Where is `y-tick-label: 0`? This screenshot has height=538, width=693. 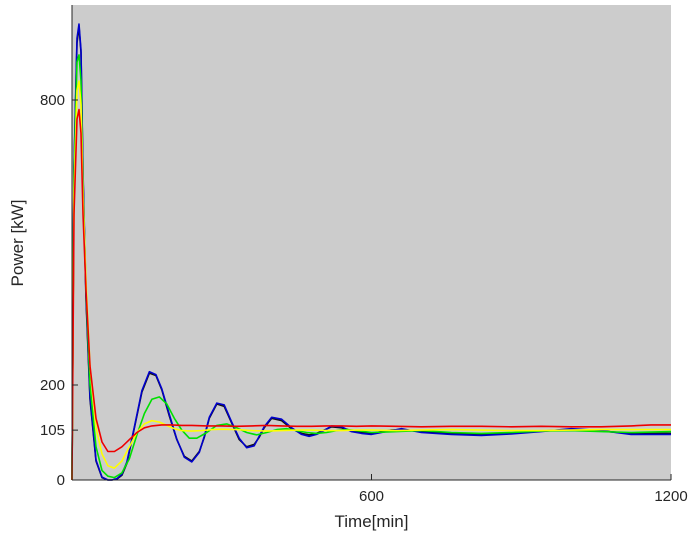 y-tick-label: 0 is located at coordinates (61, 480).